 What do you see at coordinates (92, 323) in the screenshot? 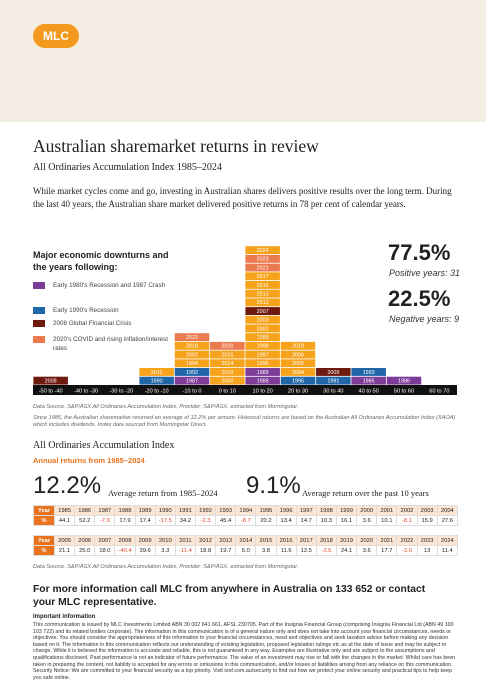
I see `legend-label: 2008 Global Financial Crisis` at bounding box center [92, 323].